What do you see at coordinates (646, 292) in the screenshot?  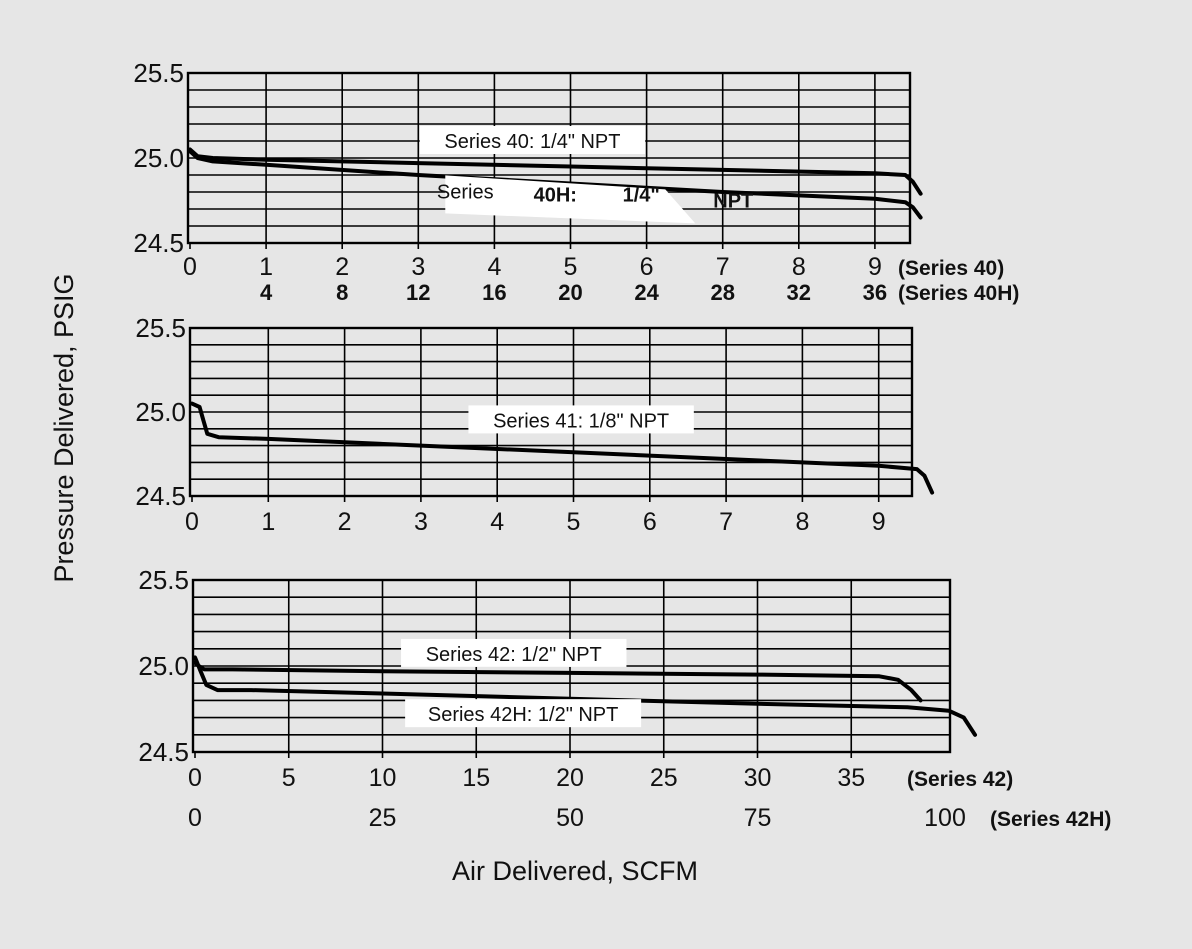 I see `x-tick-label: 24` at bounding box center [646, 292].